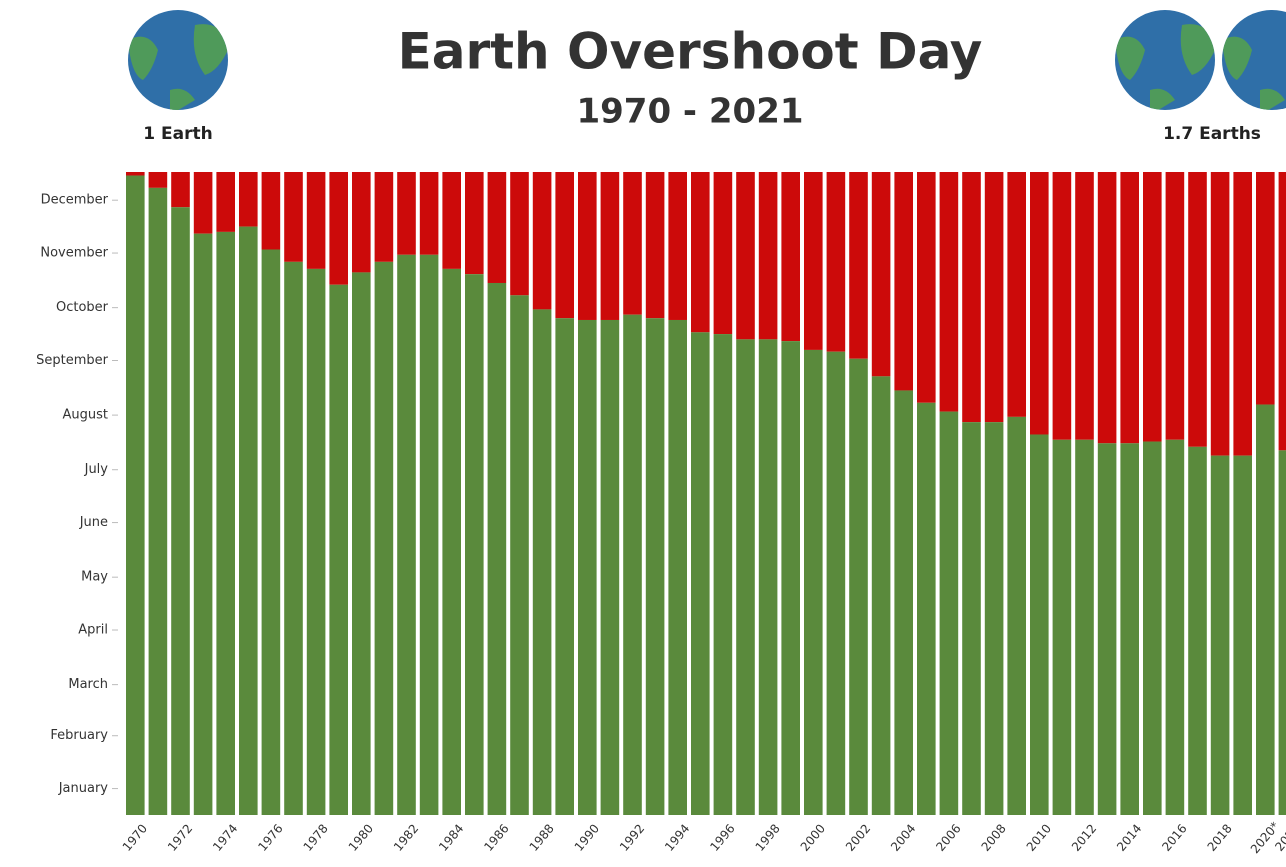  What do you see at coordinates (75, 200) in the screenshot?
I see `y-tick-label: December` at bounding box center [75, 200].